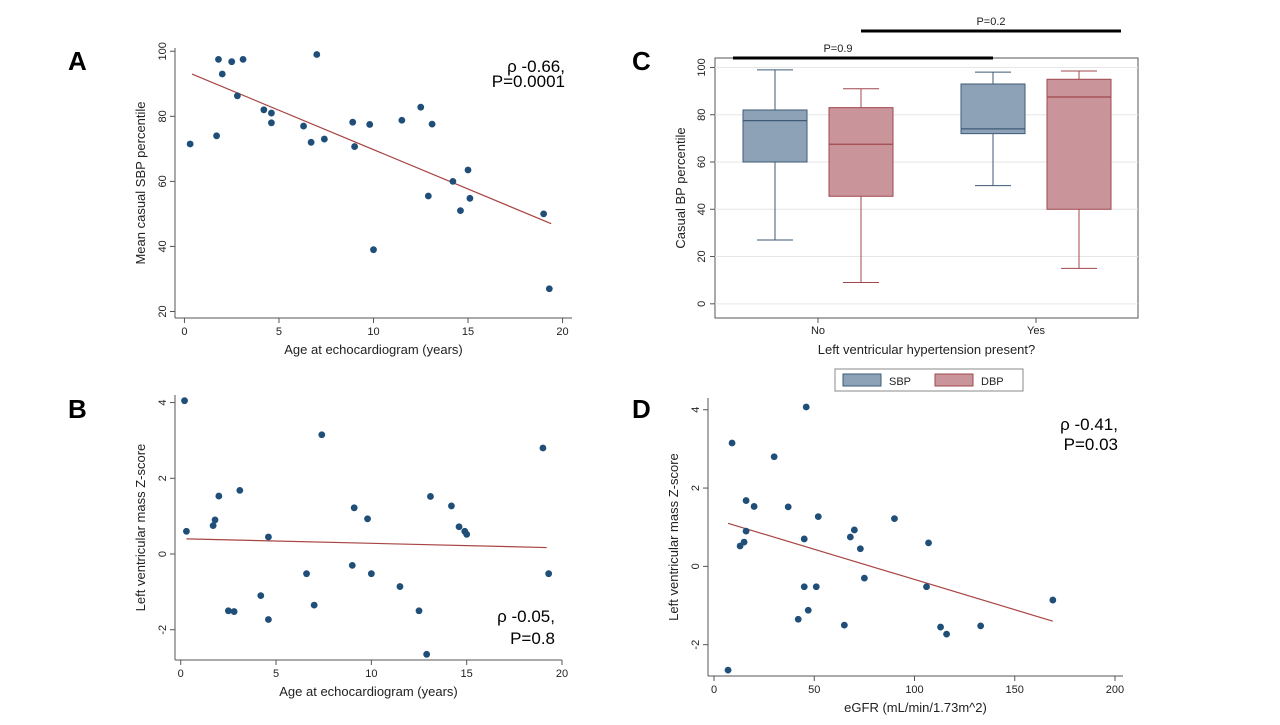 Image resolution: width=1280 pixels, height=725 pixels. I want to click on panel-d-x-tick-label: 200, so click(1115, 690).